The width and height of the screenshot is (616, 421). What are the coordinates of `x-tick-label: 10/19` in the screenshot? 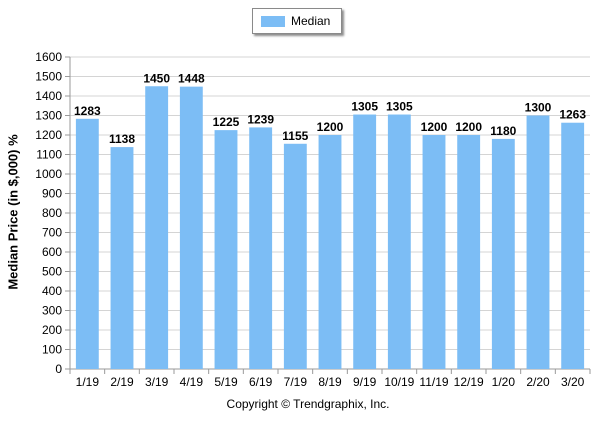 It's located at (399, 382).